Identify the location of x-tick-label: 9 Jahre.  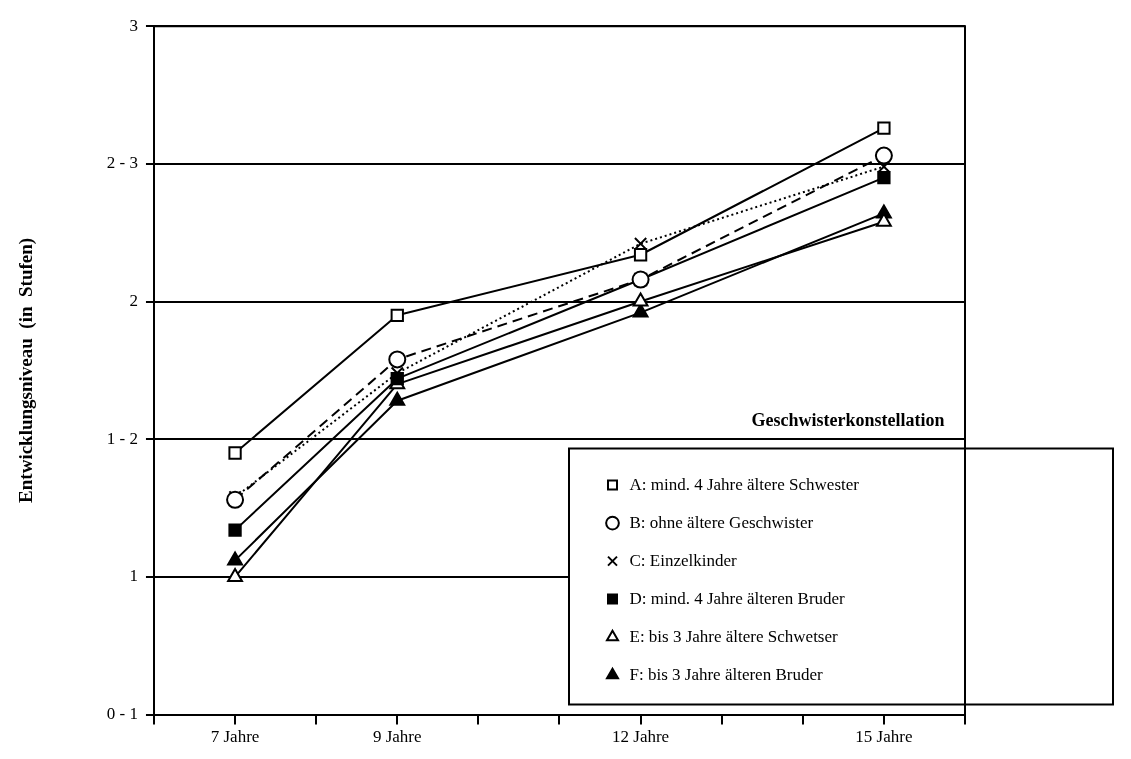
(397, 737).